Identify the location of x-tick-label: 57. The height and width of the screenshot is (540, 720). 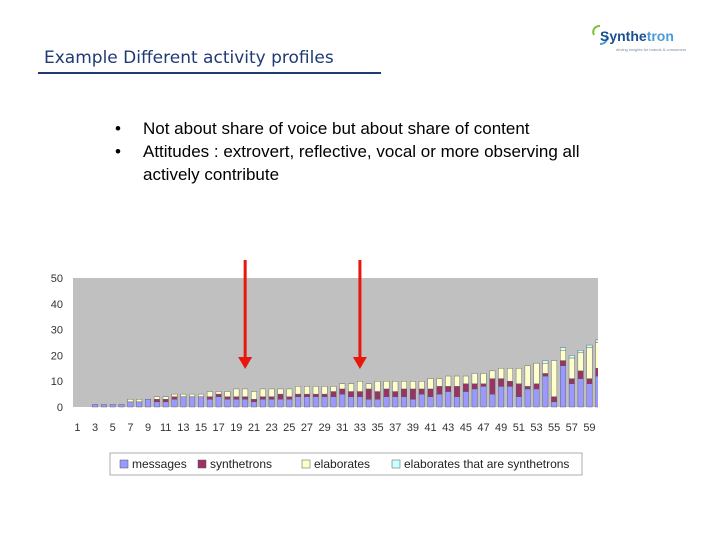
(572, 428).